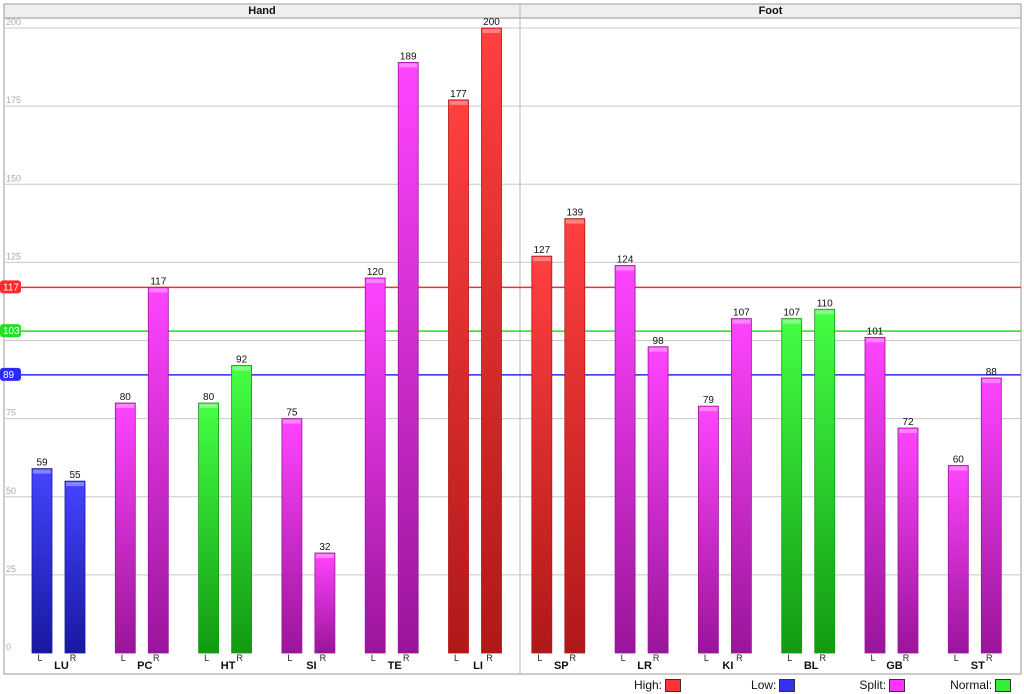 This screenshot has height=694, width=1024. I want to click on bar-HT-R, so click(242, 509).